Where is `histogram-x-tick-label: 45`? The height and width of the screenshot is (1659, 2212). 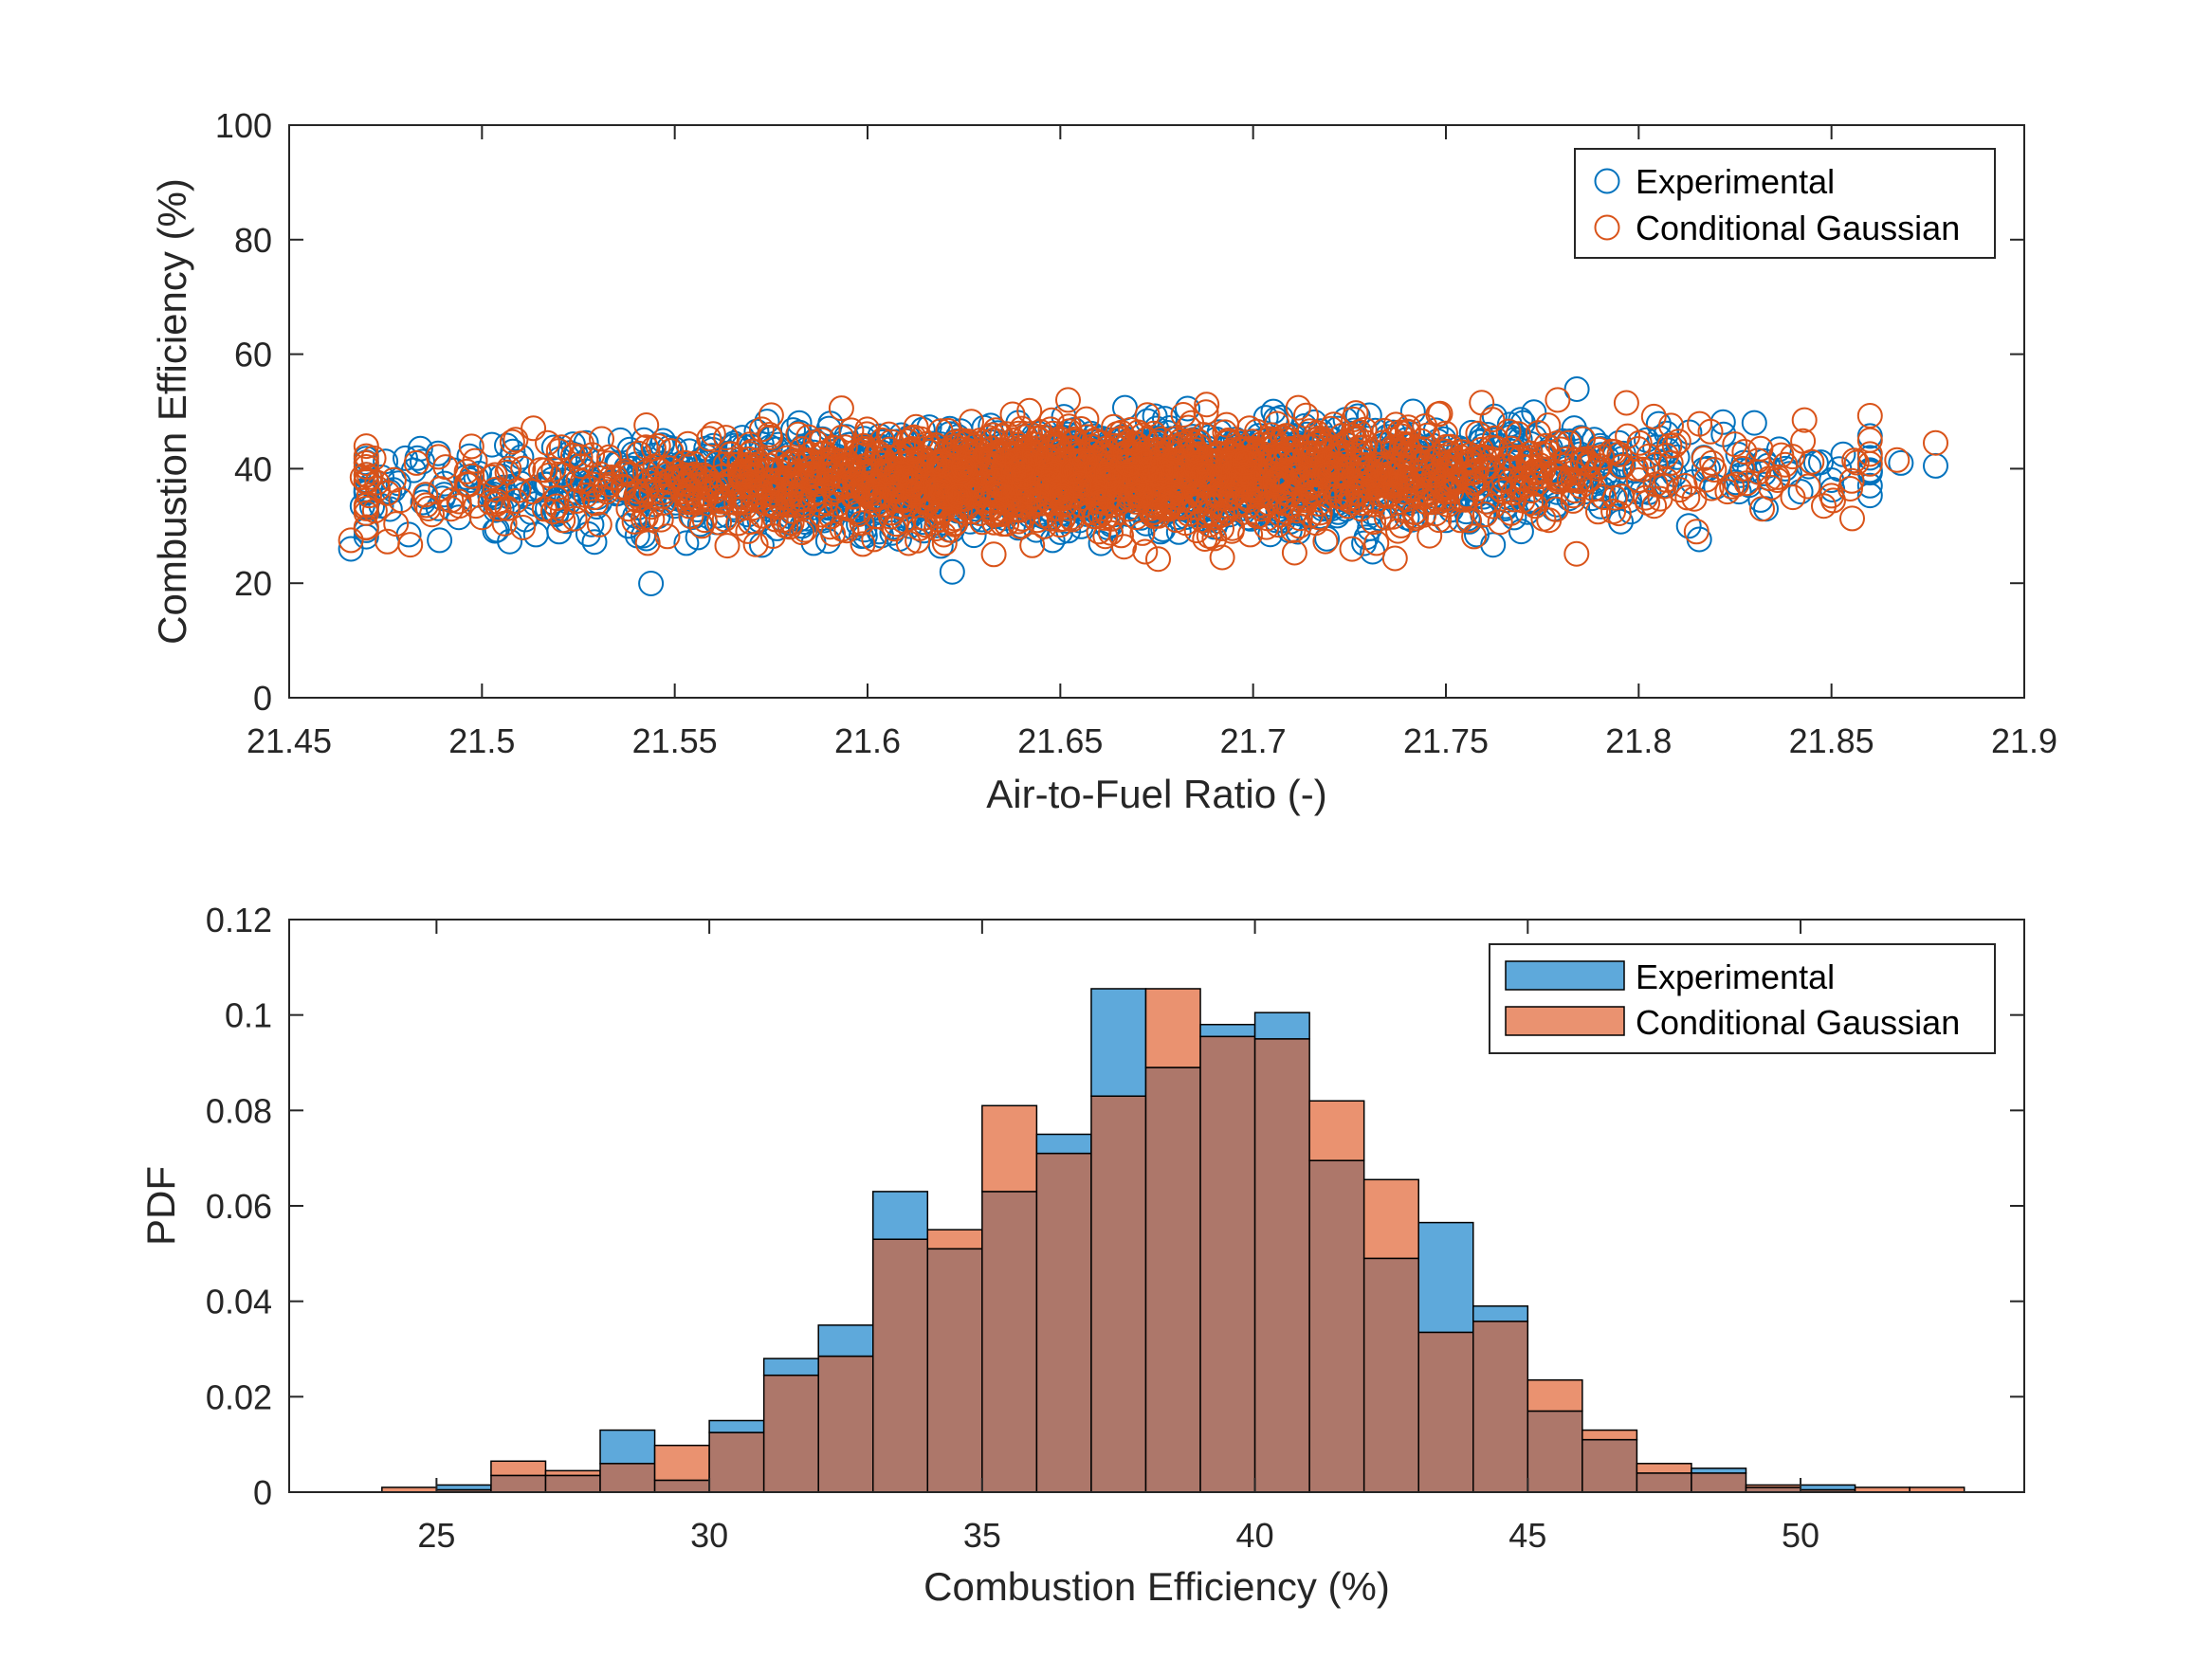 histogram-x-tick-label: 45 is located at coordinates (1527, 1535).